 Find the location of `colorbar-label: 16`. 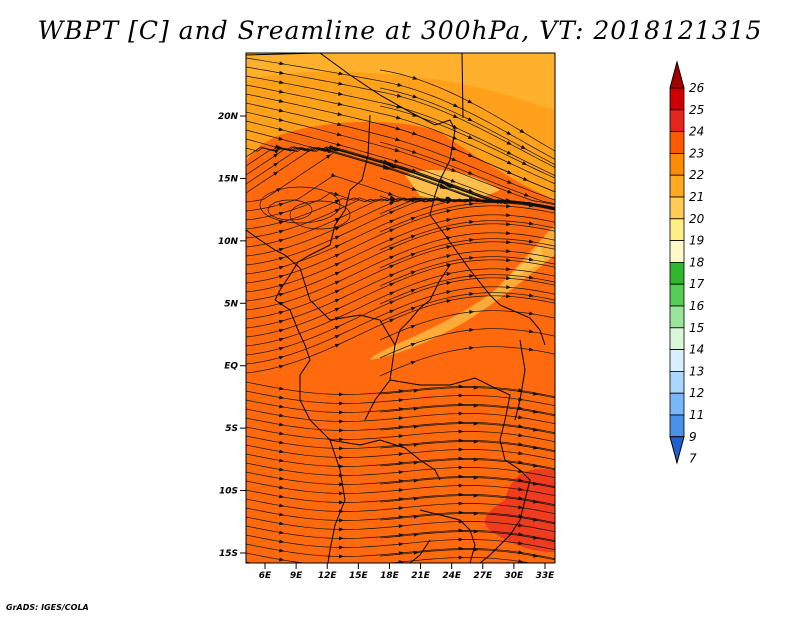

colorbar-label: 16 is located at coordinates (697, 306).